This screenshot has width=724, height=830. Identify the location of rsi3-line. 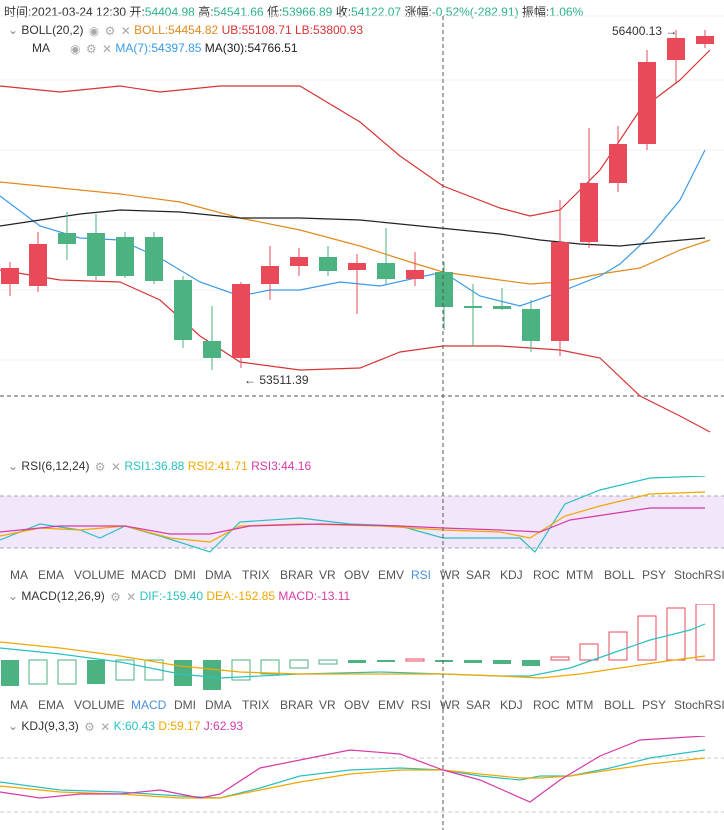
(352, 521).